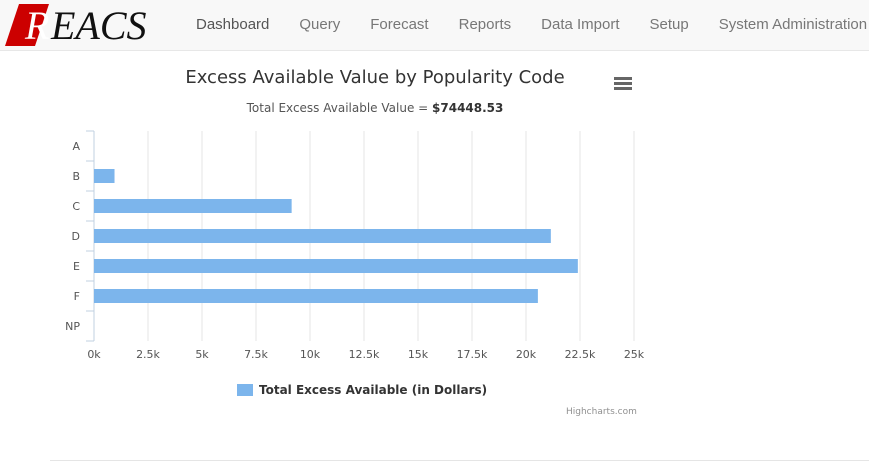  What do you see at coordinates (459, 460) in the screenshot?
I see `footer-divider` at bounding box center [459, 460].